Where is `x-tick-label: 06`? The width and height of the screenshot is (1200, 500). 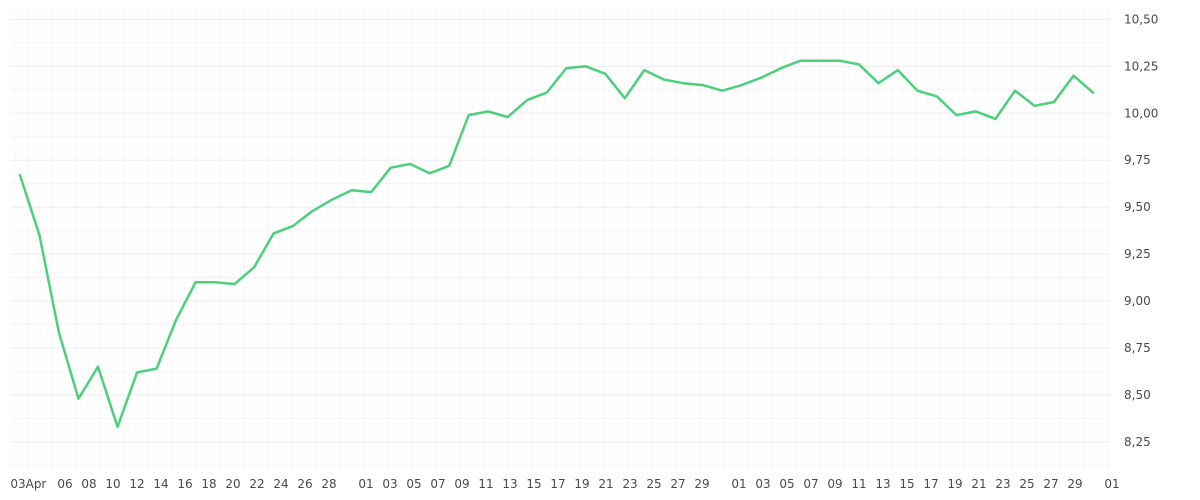
x-tick-label: 06 is located at coordinates (64, 484).